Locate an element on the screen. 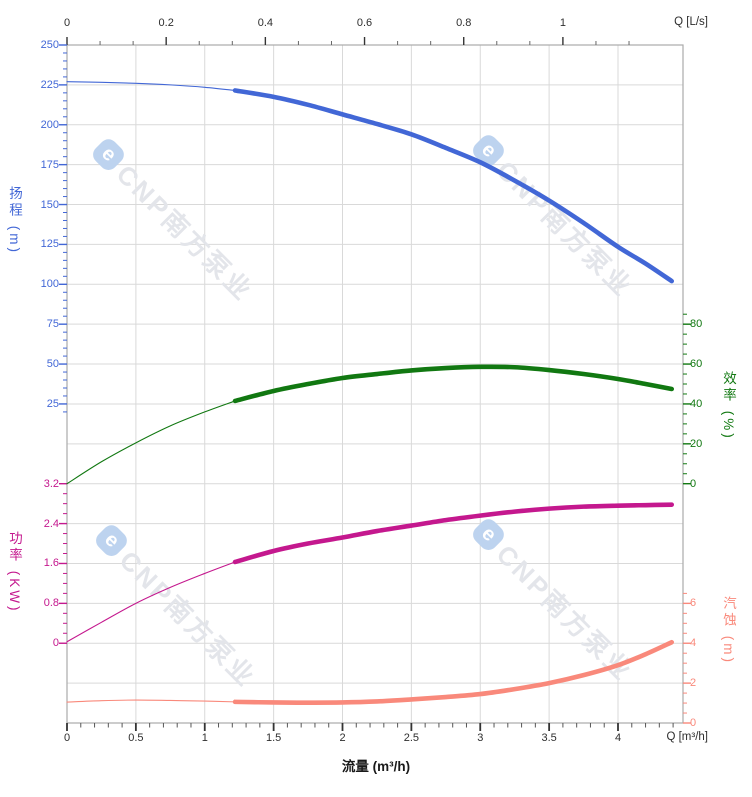  npsh-tick-label: 4 is located at coordinates (693, 643).